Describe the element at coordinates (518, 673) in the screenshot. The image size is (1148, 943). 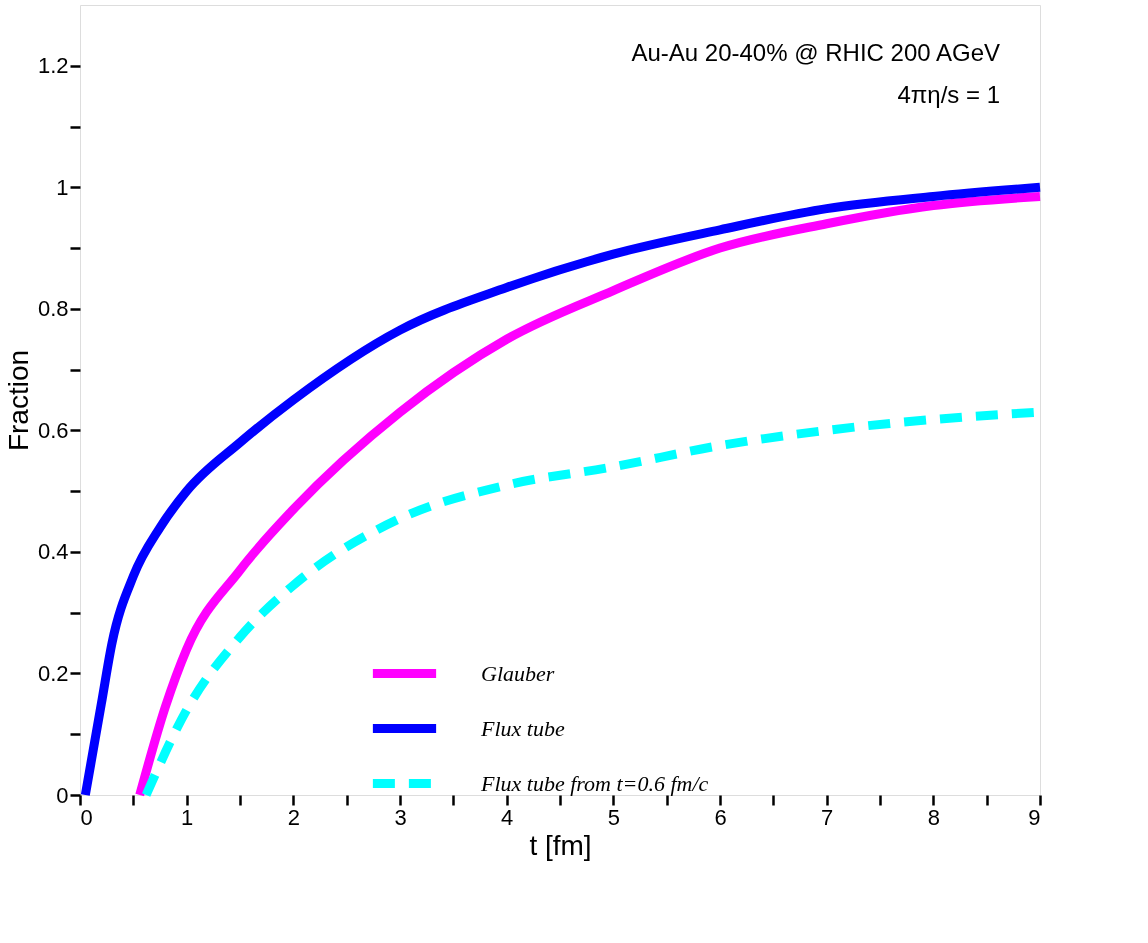
I see `legend-label: Glauber` at that location.